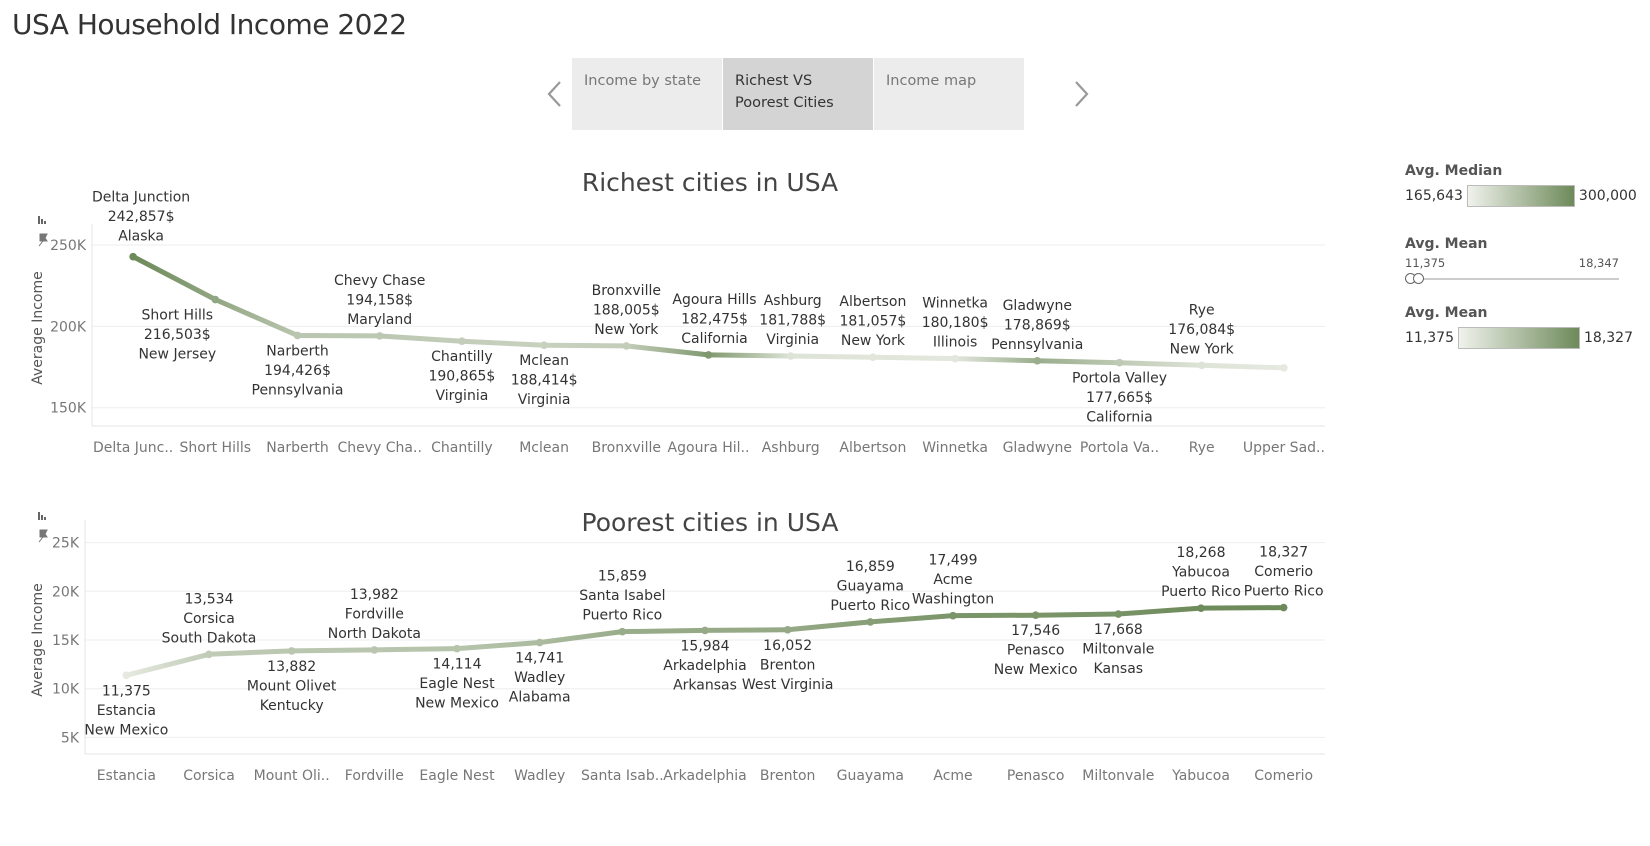 The height and width of the screenshot is (846, 1650). Describe the element at coordinates (1418, 278) in the screenshot. I see `slider-handle-max` at that location.